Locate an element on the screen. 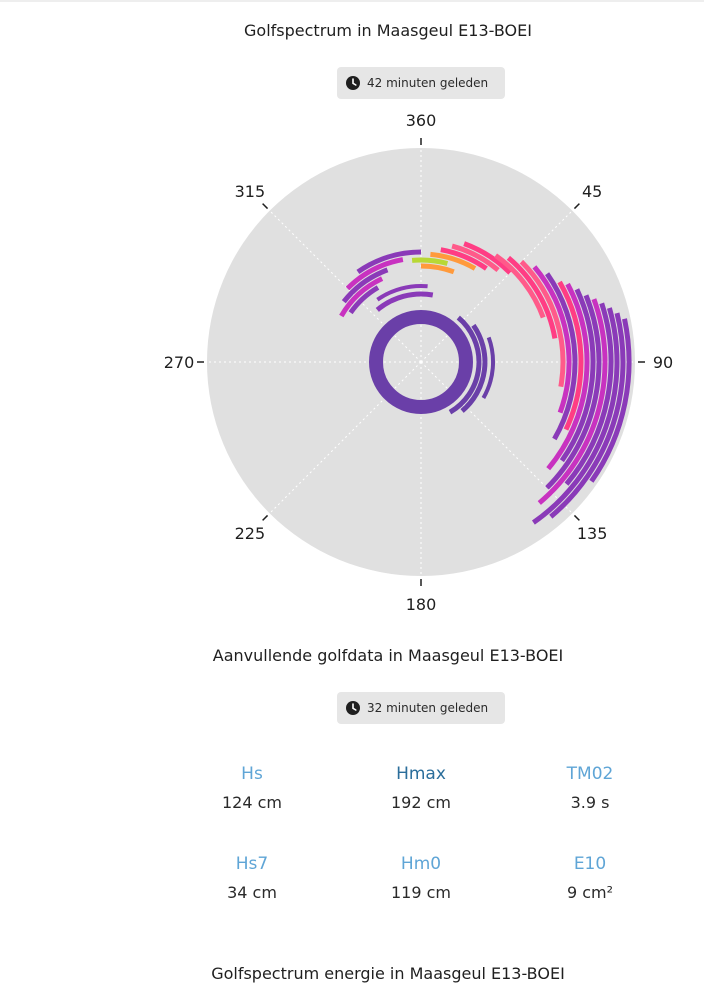 Image resolution: width=704 pixels, height=998 pixels. stat-label: Hs7 is located at coordinates (252, 864).